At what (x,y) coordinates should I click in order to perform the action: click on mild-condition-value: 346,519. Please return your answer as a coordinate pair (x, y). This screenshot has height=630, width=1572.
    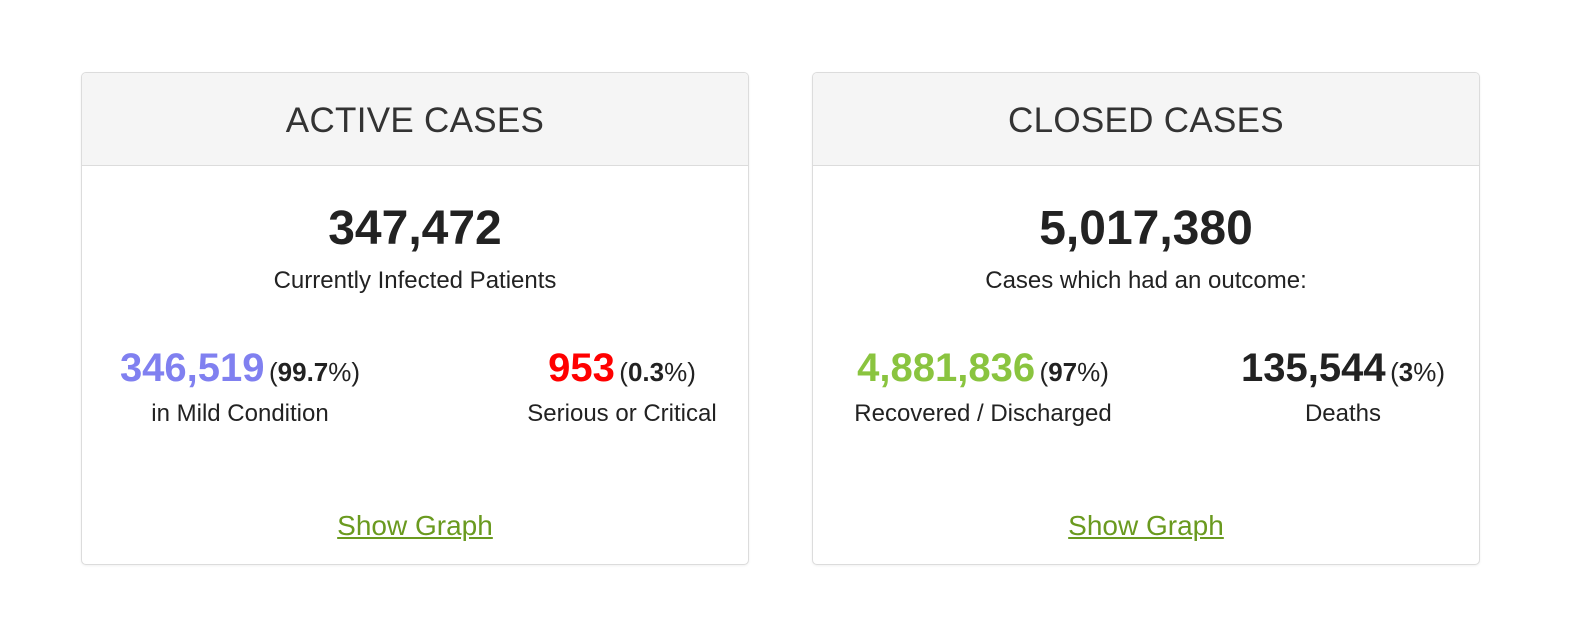
    Looking at the image, I should click on (192, 368).